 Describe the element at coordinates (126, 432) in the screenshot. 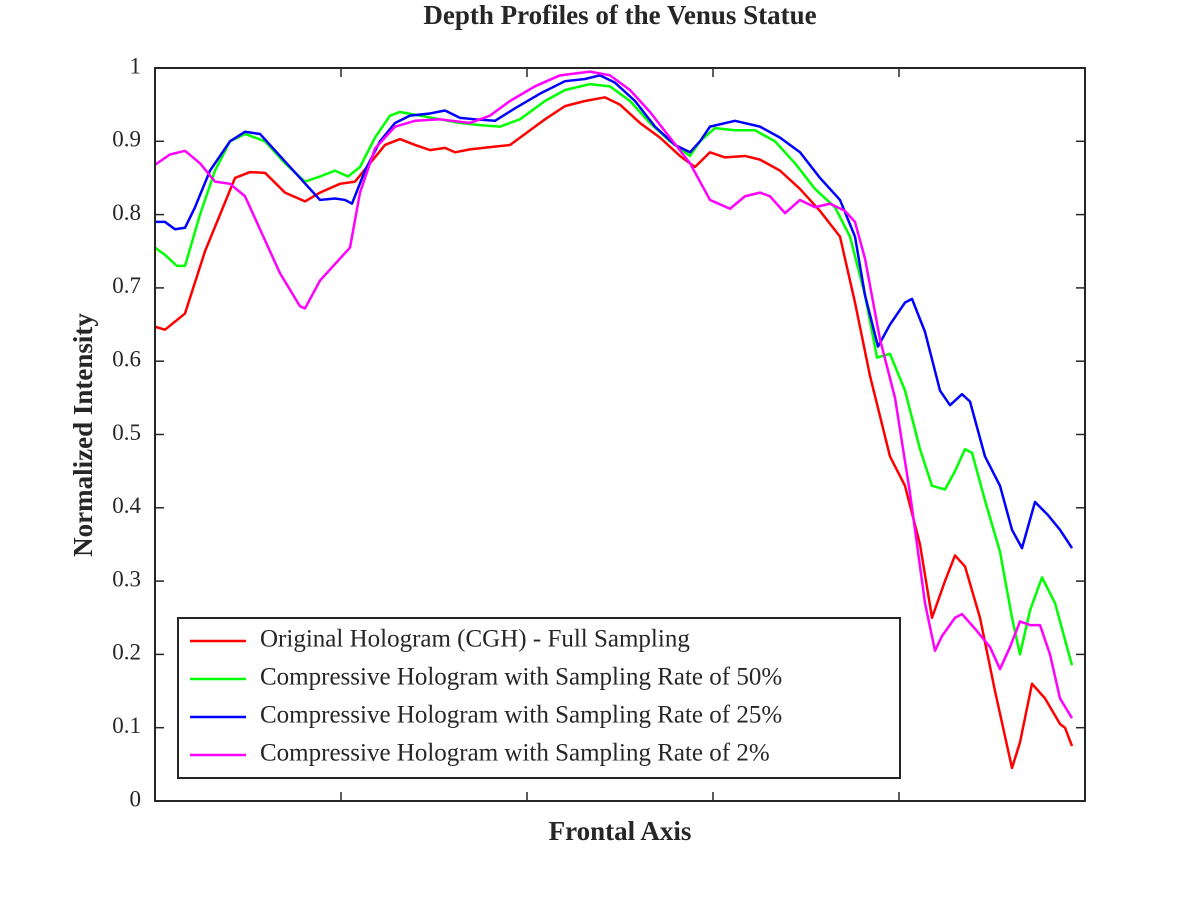

I see `y-tick-label: 0.5` at that location.